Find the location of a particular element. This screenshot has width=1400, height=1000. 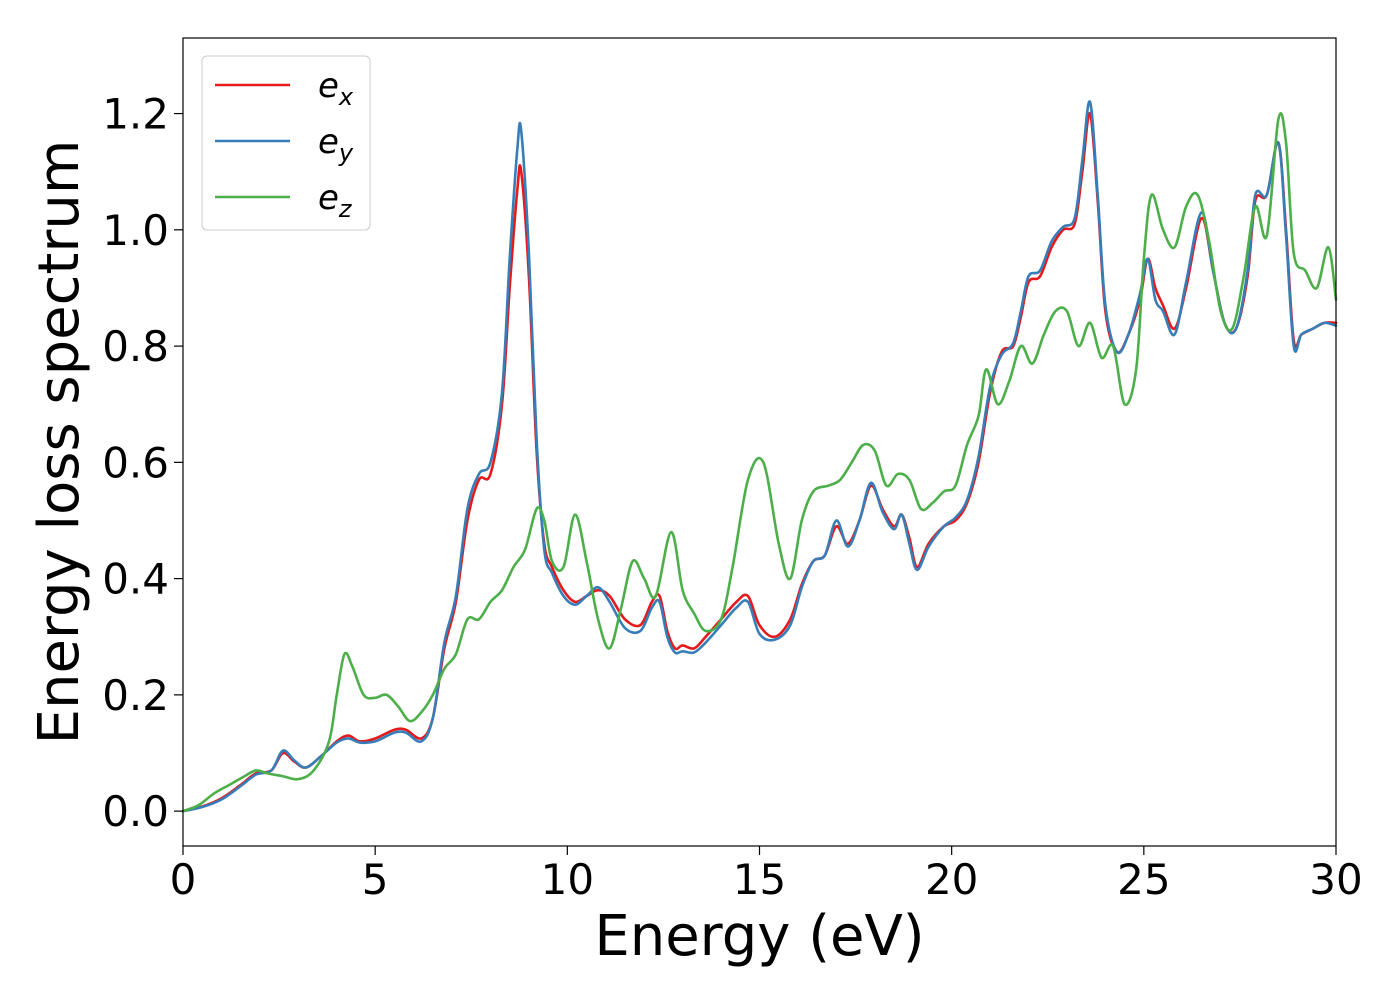

x-tick-label: 25 is located at coordinates (1143, 879).